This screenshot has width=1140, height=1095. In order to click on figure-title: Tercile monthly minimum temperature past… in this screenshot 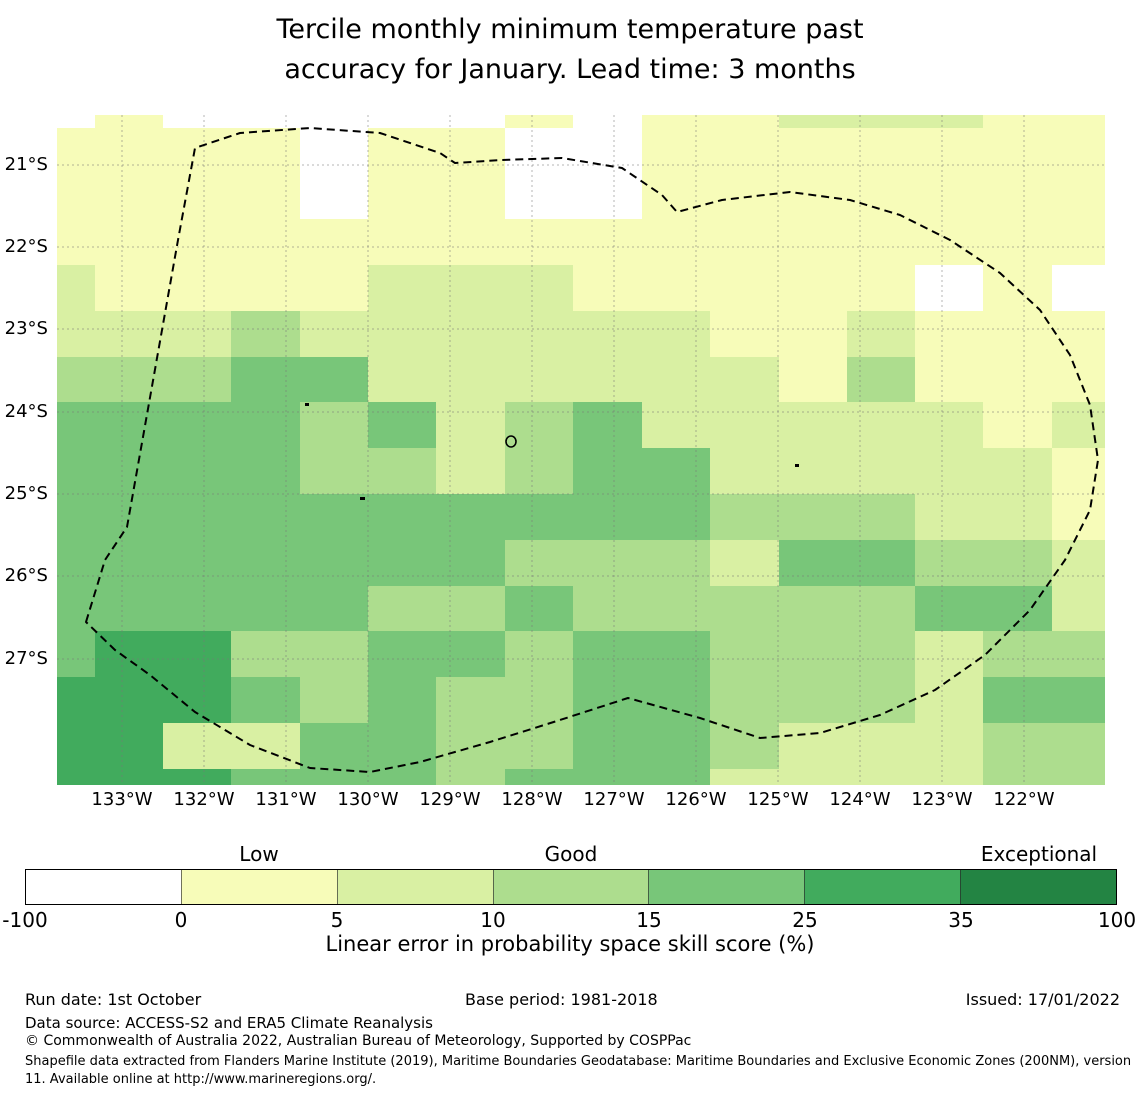, I will do `click(570, 50)`.